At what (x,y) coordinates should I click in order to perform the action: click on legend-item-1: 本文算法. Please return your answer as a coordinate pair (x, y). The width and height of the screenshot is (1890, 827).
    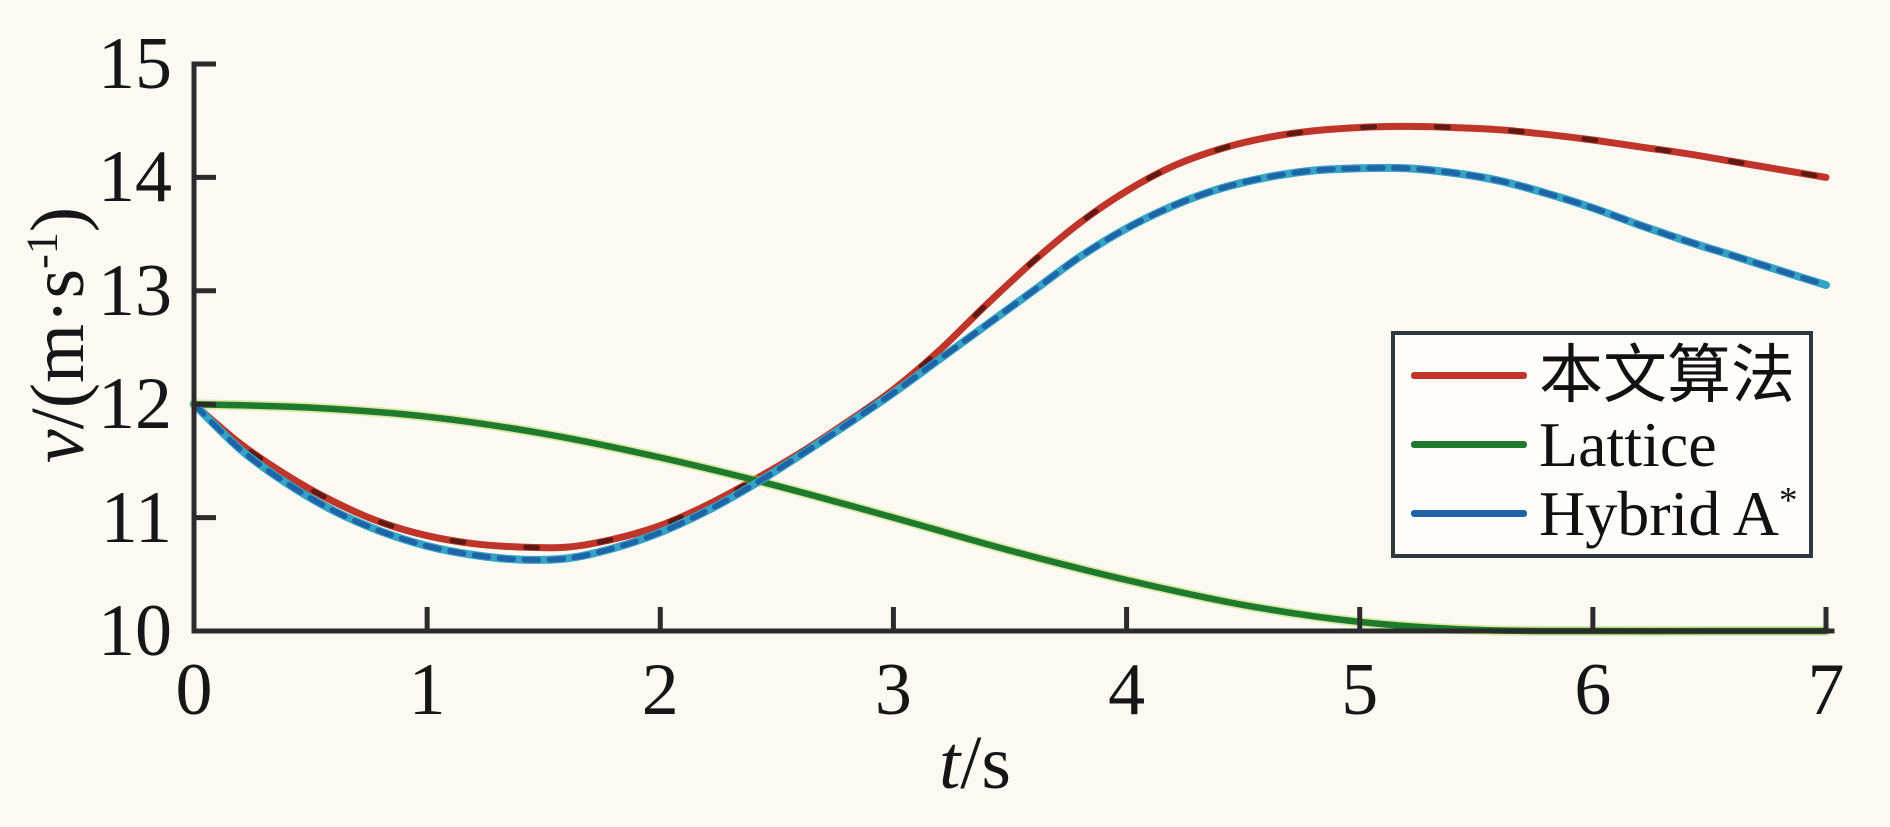
    Looking at the image, I should click on (1602, 375).